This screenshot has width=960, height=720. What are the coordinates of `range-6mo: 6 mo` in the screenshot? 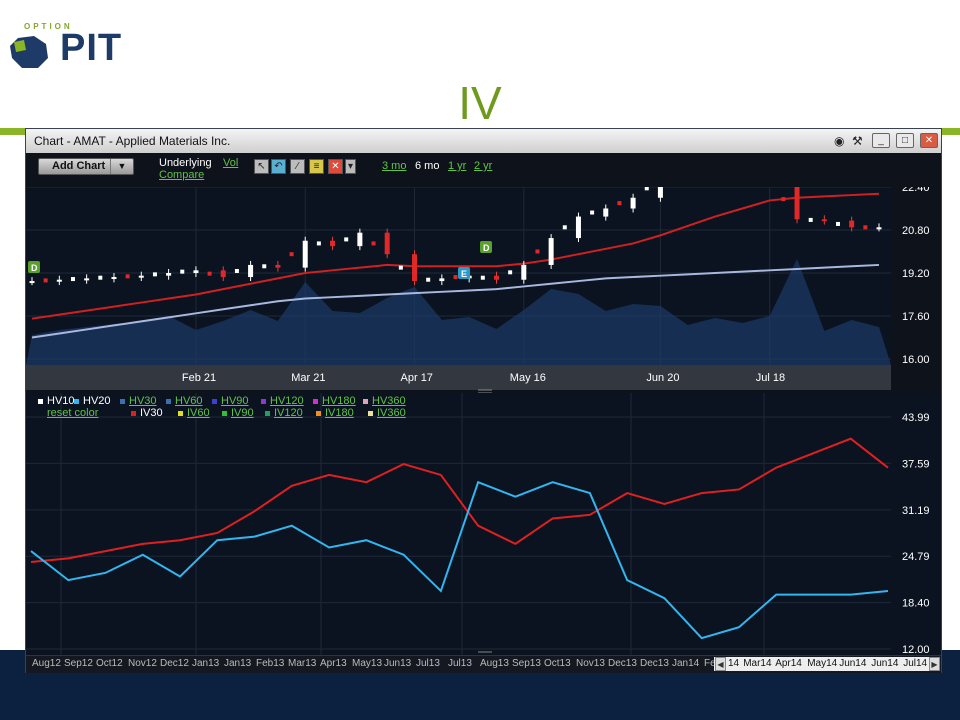 It's located at (427, 166).